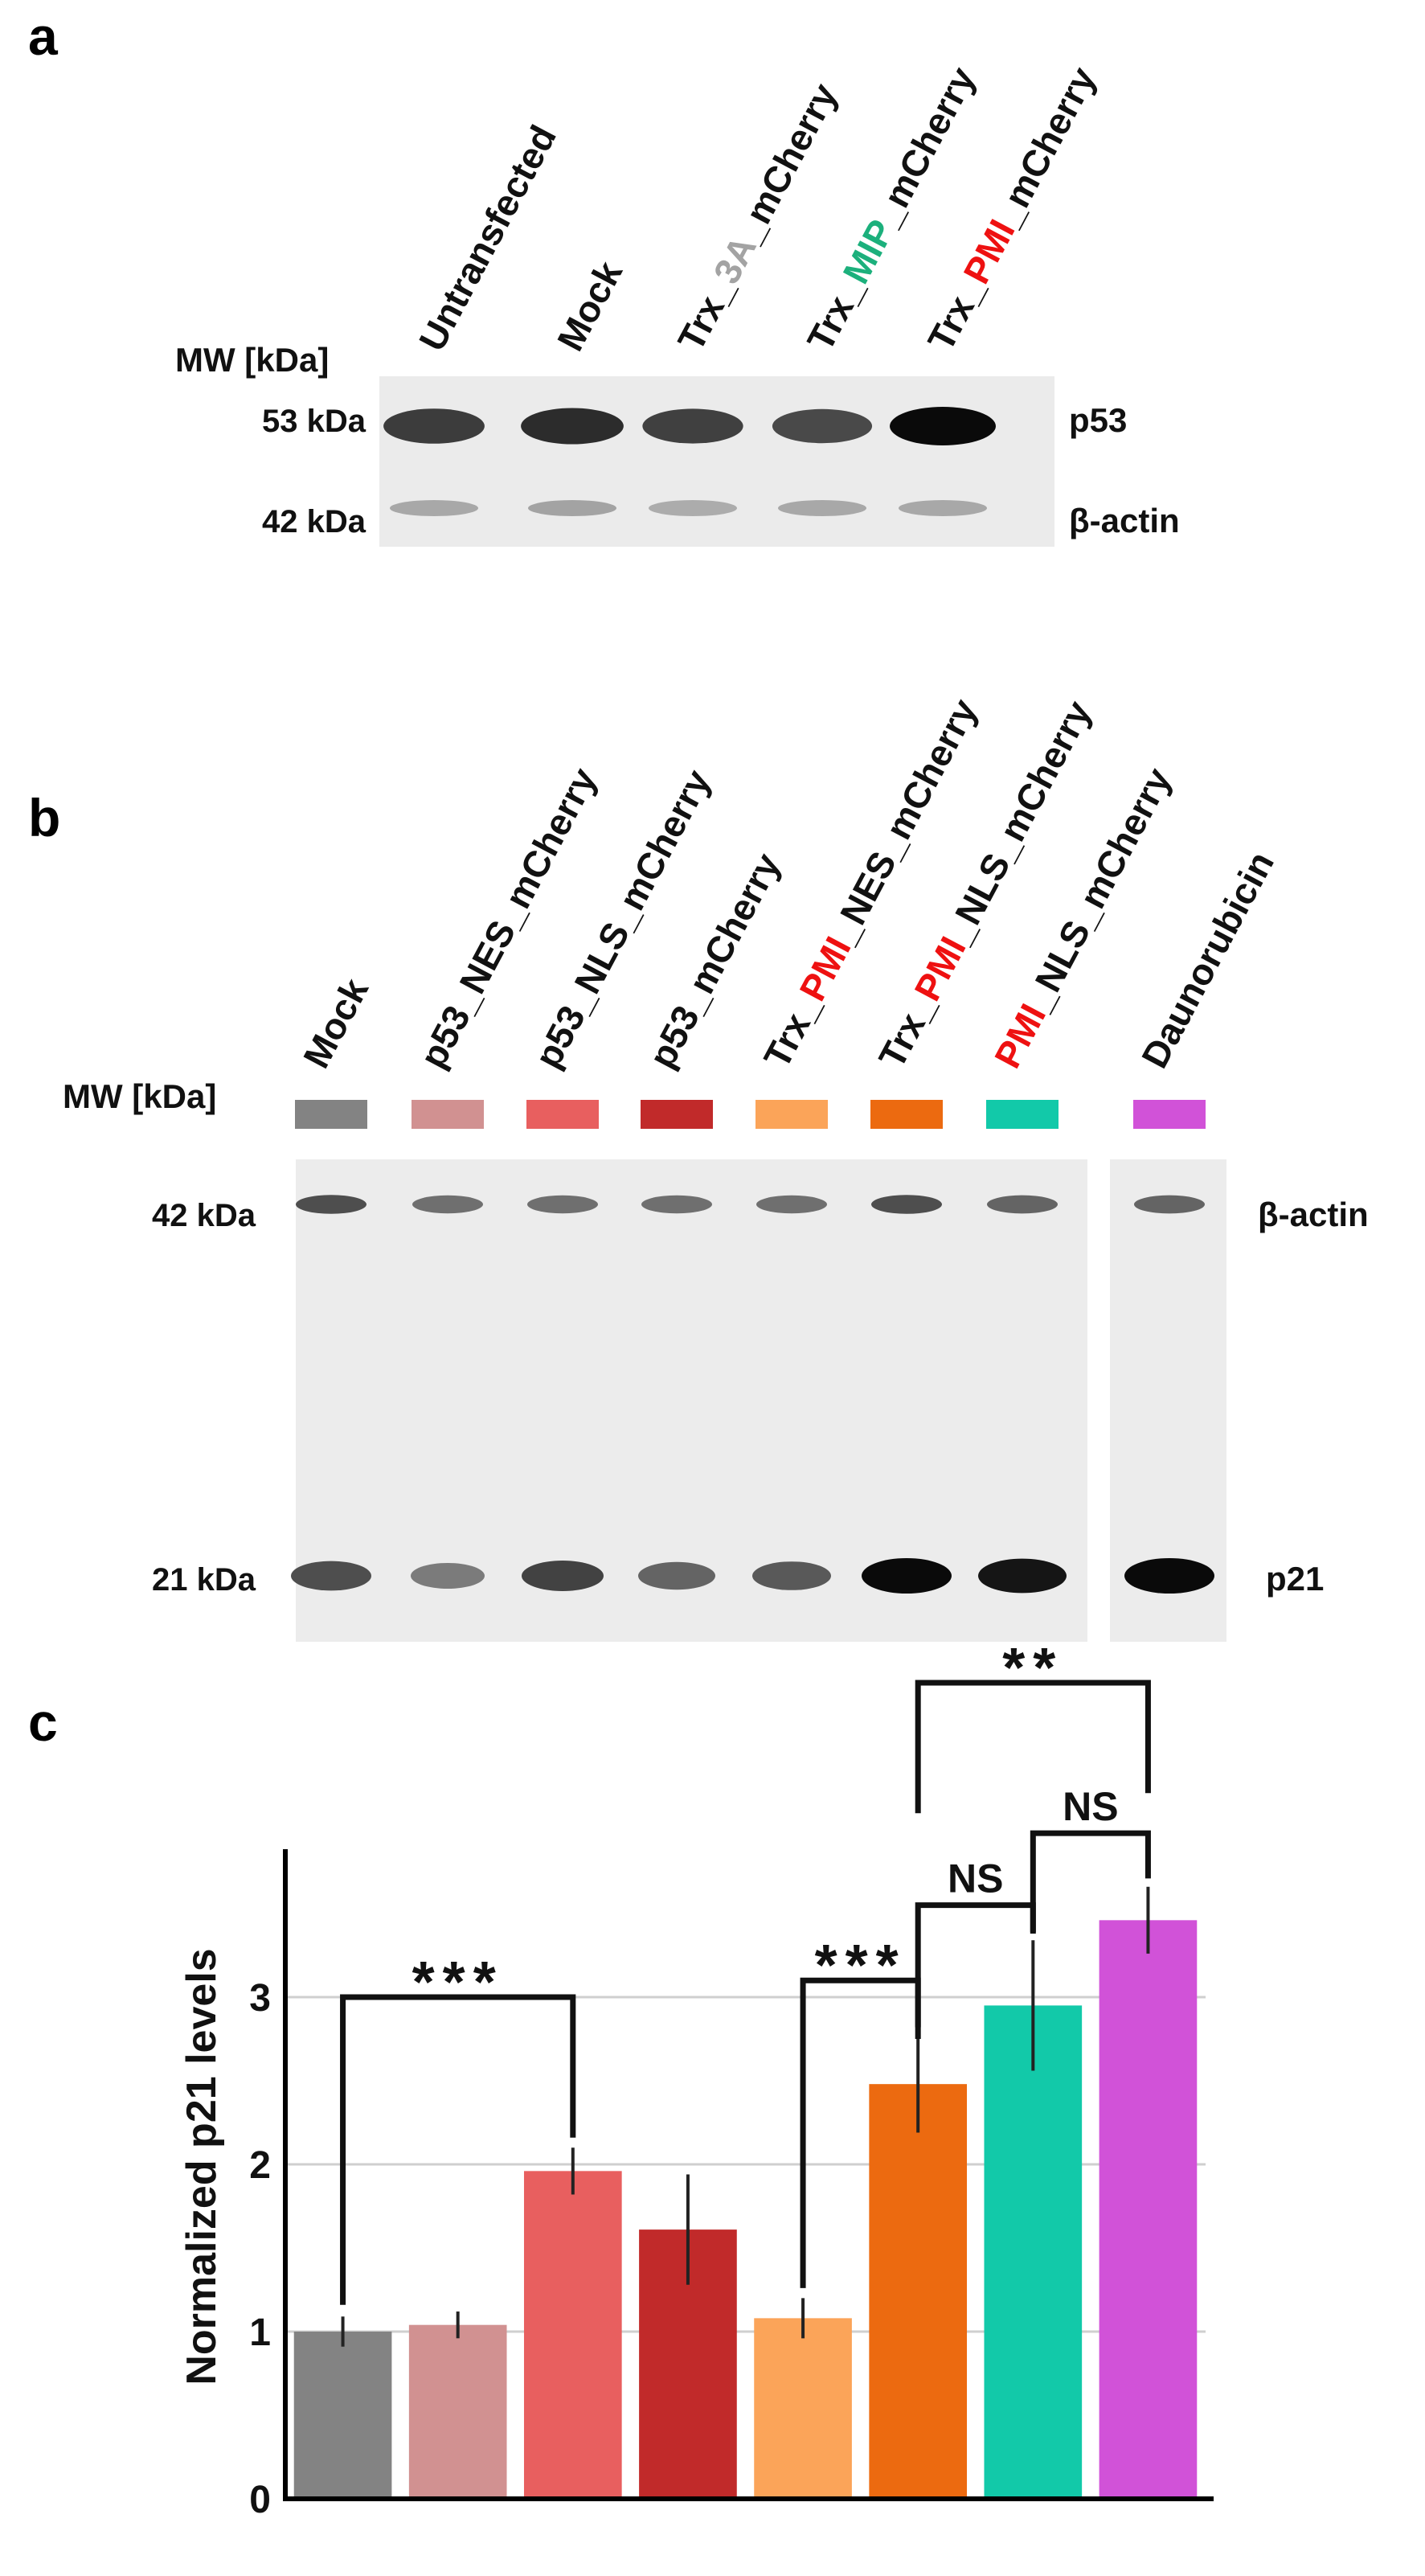  I want to click on panel-b-bands, so click(752, 1394).